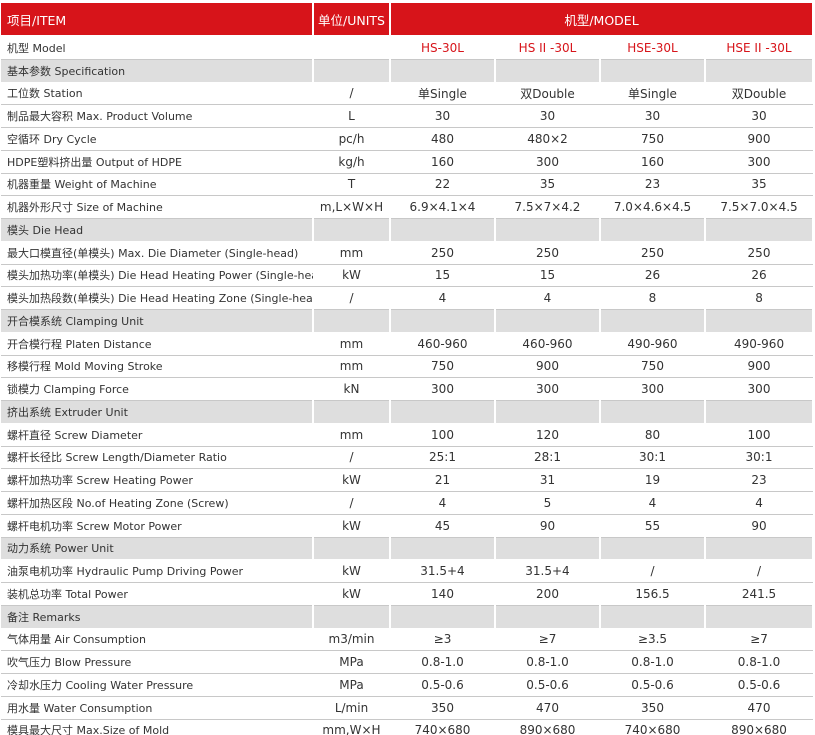  I want to click on value-cell: 30, so click(547, 116).